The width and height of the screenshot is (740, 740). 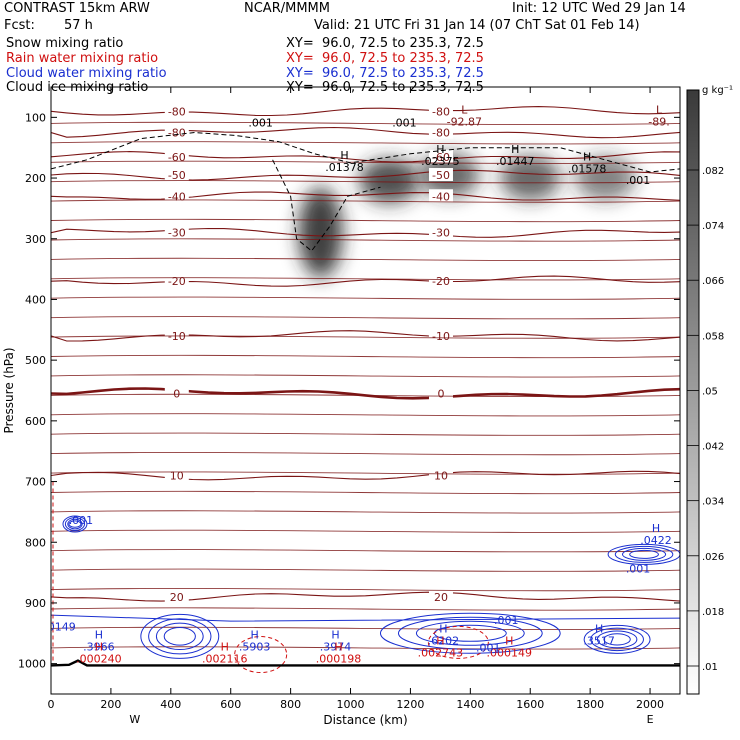 I want to click on y-tick-label: 900, so click(x=35, y=603).